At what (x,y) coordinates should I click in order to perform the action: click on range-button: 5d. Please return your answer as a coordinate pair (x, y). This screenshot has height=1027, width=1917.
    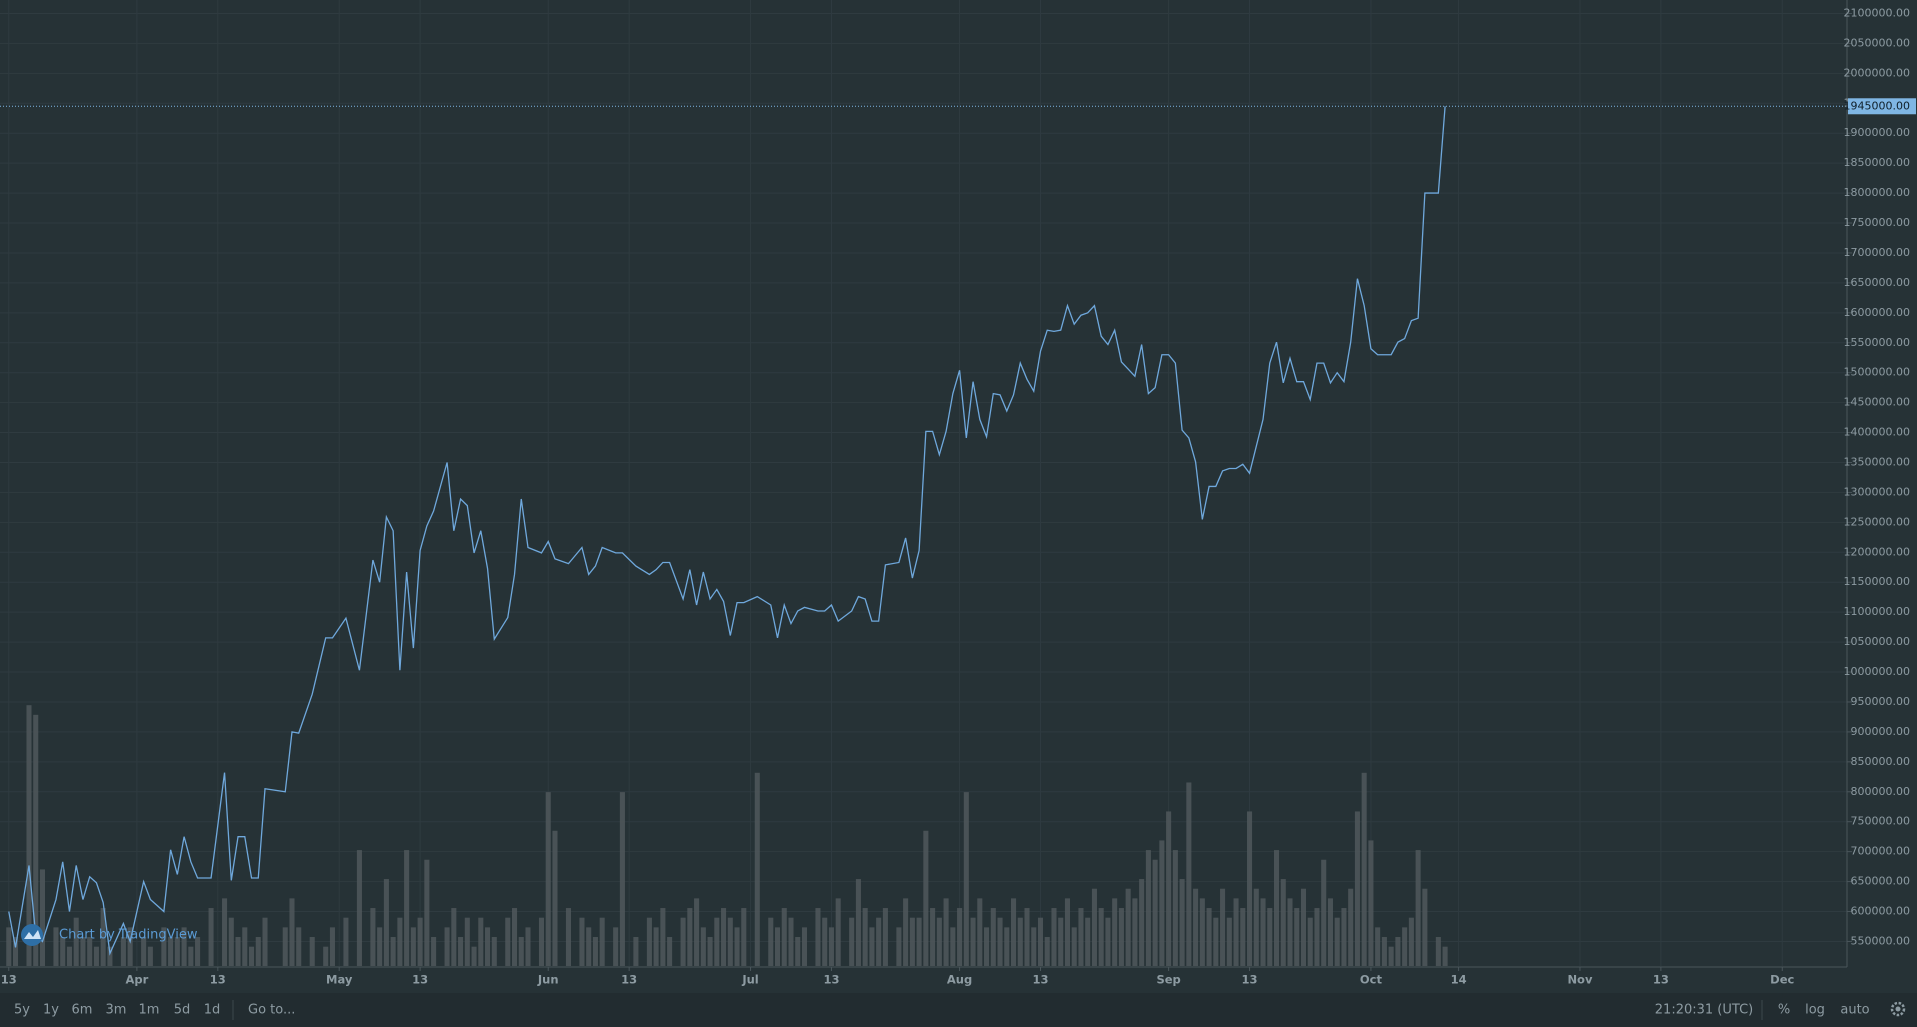
    Looking at the image, I should click on (182, 1010).